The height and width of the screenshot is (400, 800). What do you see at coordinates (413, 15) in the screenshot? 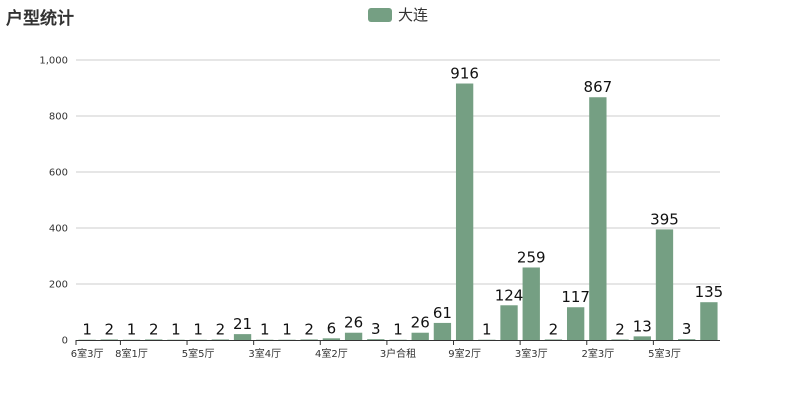
I see `legend-label: 大连` at bounding box center [413, 15].